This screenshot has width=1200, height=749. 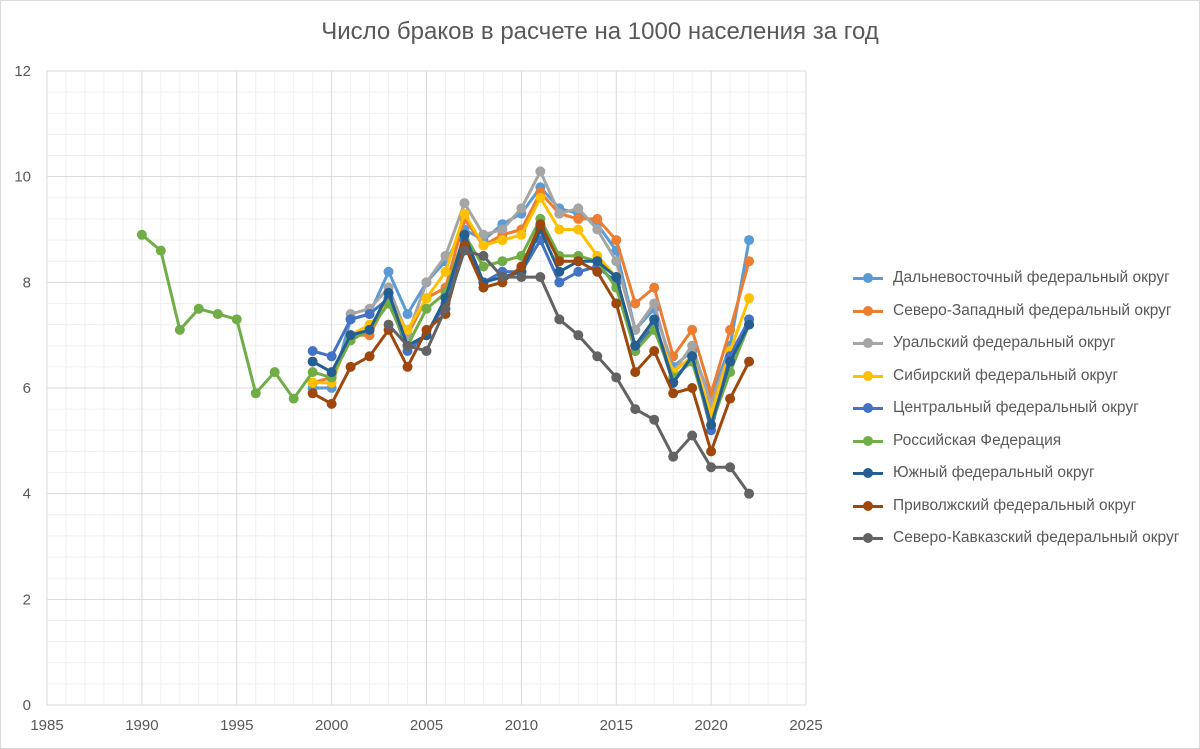 What do you see at coordinates (1031, 278) in the screenshot?
I see `legend-label: Дальневосточный федеральный округ` at bounding box center [1031, 278].